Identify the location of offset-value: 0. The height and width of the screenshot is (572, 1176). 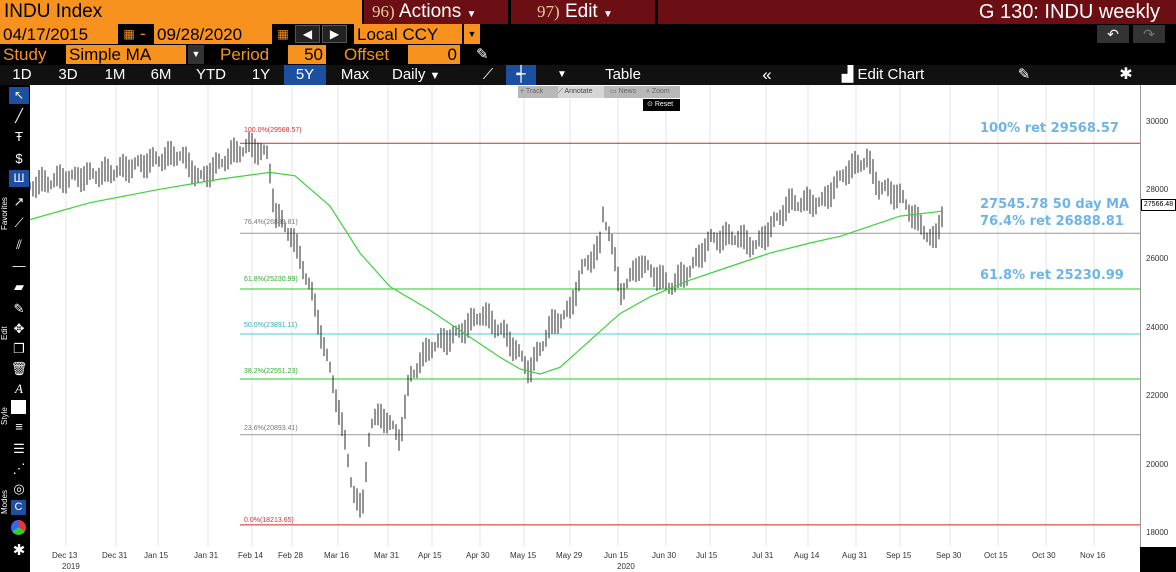
(452, 54).